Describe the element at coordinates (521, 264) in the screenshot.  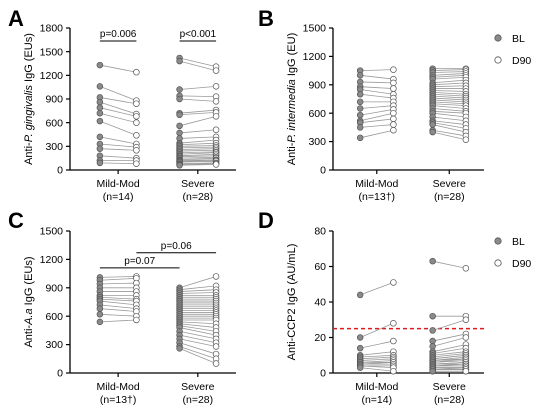
I see `legend-label: D90` at that location.